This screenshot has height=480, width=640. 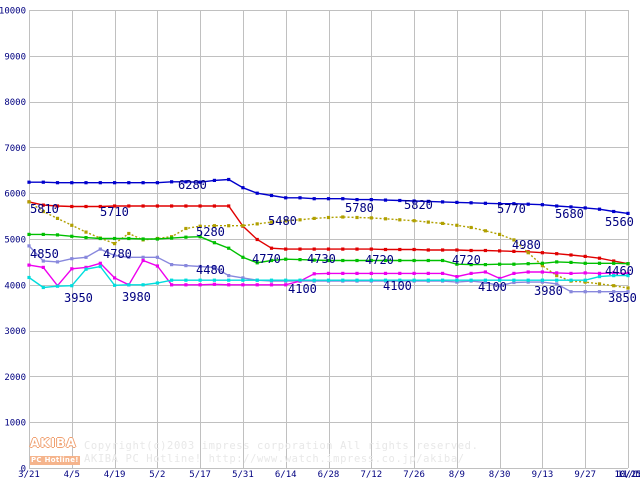 I want to click on annotation-4-5480: 5480, so click(x=282, y=221).